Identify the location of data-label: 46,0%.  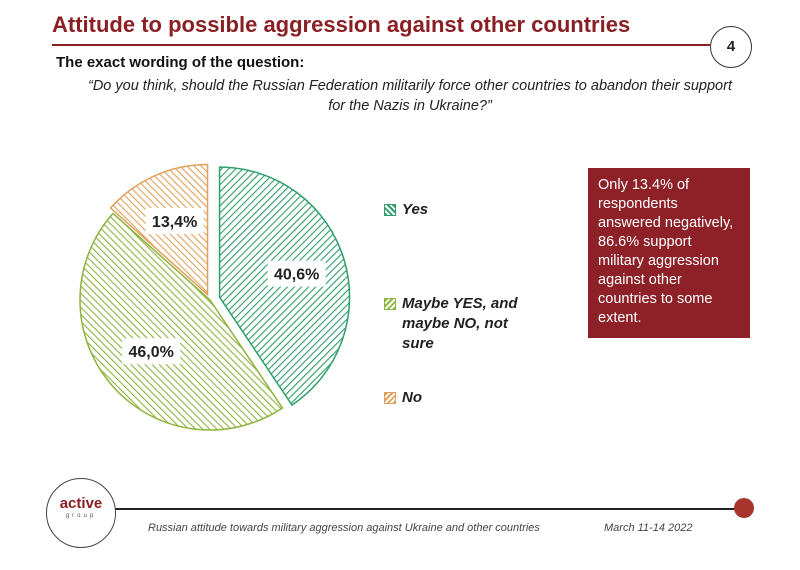
(150, 352).